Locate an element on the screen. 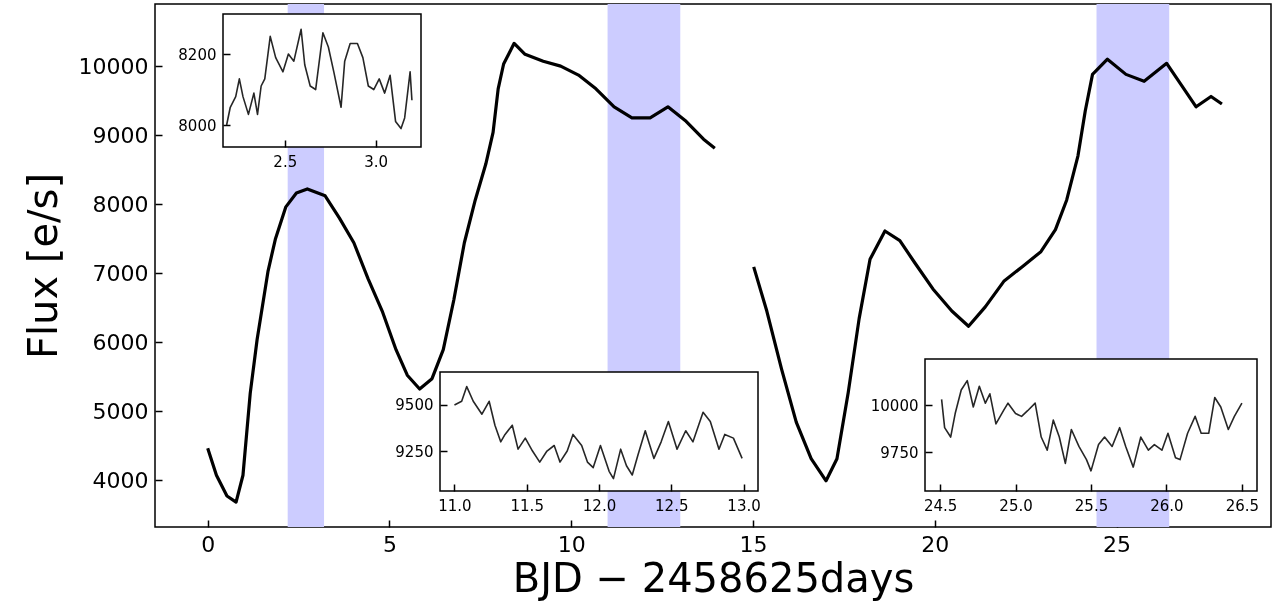 The image size is (1276, 615). x-tick-label: 12.5 is located at coordinates (672, 505).